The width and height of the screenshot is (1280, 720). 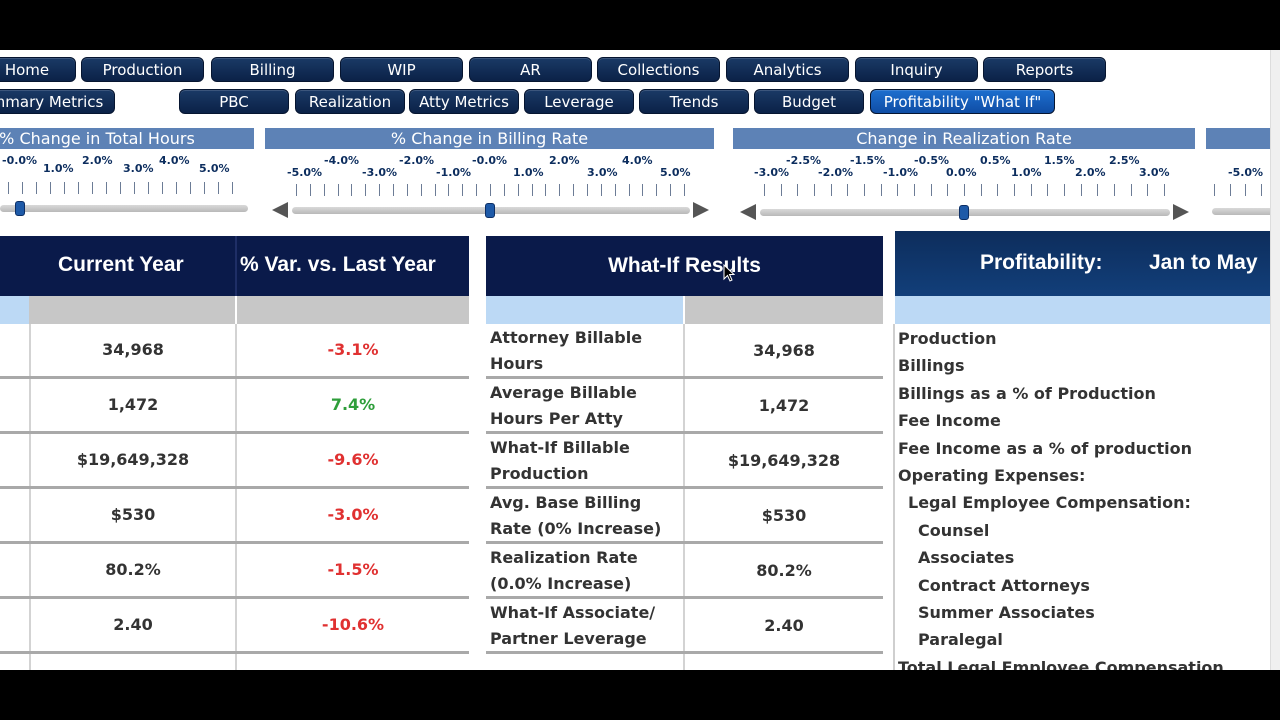 I want to click on col-header-current-year: Current Year, so click(x=121, y=264).